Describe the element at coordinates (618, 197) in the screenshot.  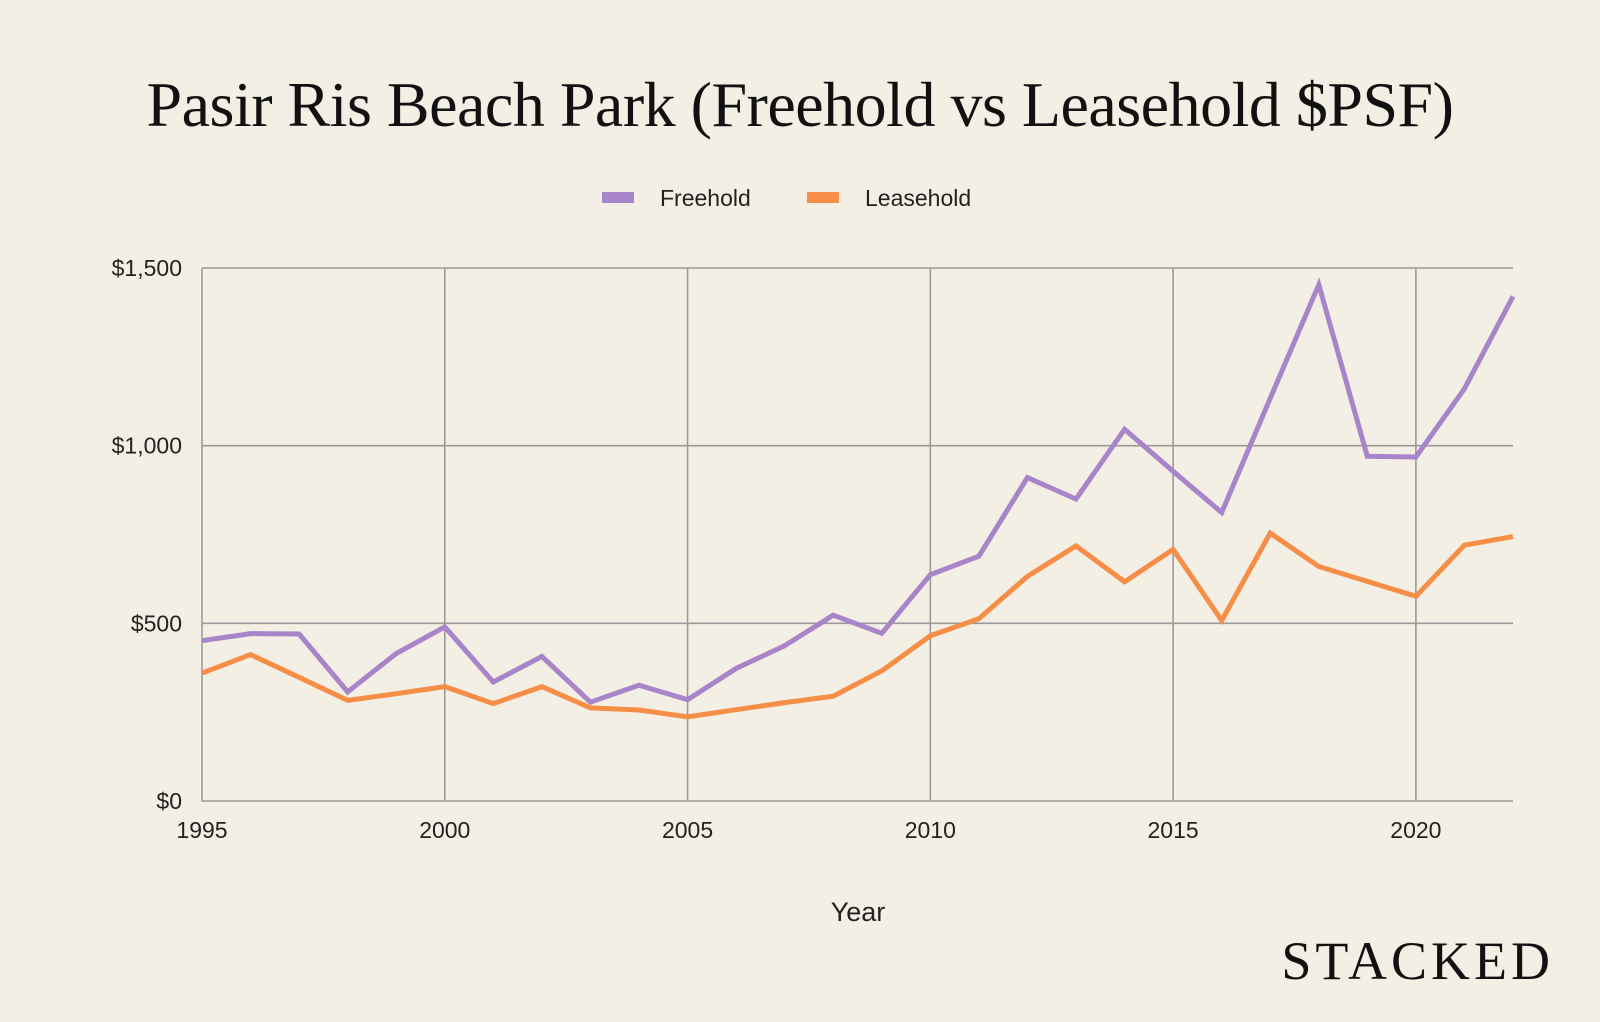
I see `legend-swatch-freehold` at that location.